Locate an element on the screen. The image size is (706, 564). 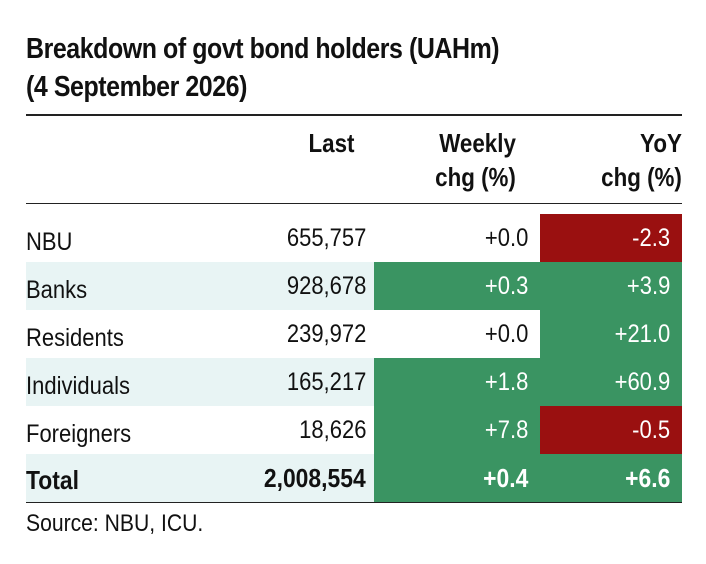
row-label: NBU is located at coordinates (136, 238).